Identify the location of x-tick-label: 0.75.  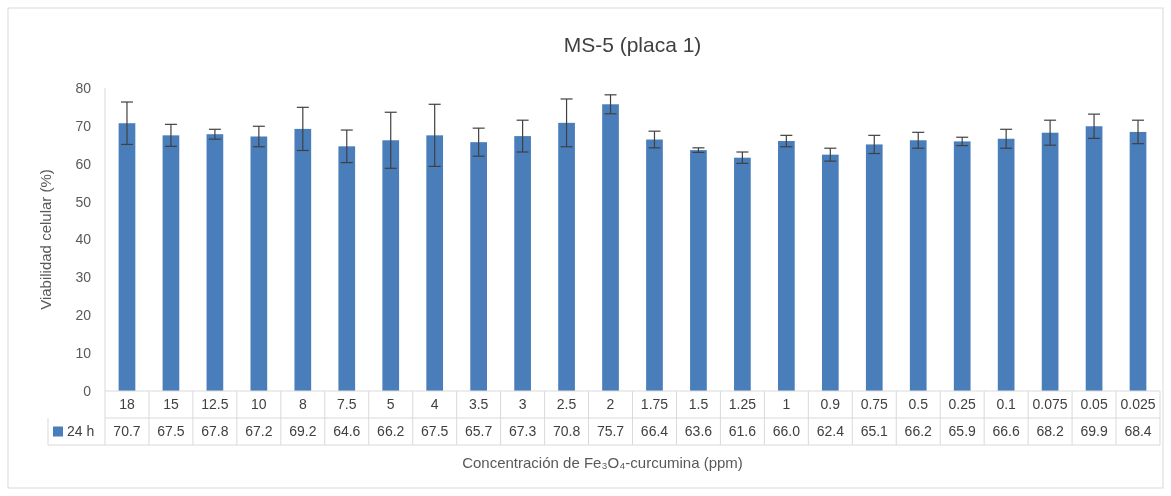
(874, 404).